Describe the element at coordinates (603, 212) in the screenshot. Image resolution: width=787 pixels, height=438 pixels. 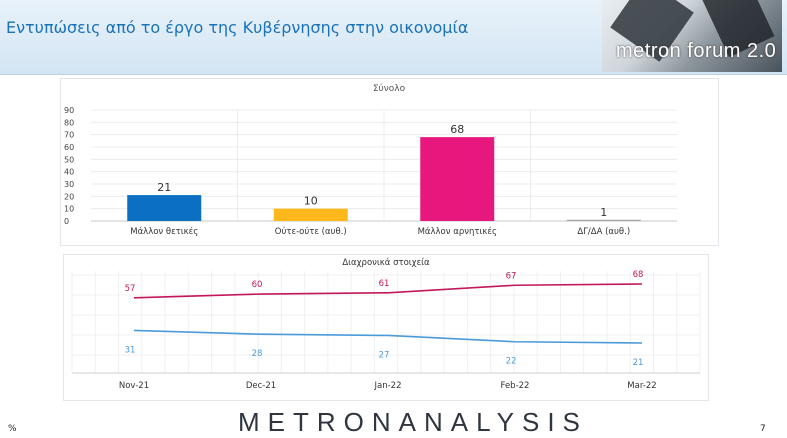
I see `bar-value-label: 1` at that location.